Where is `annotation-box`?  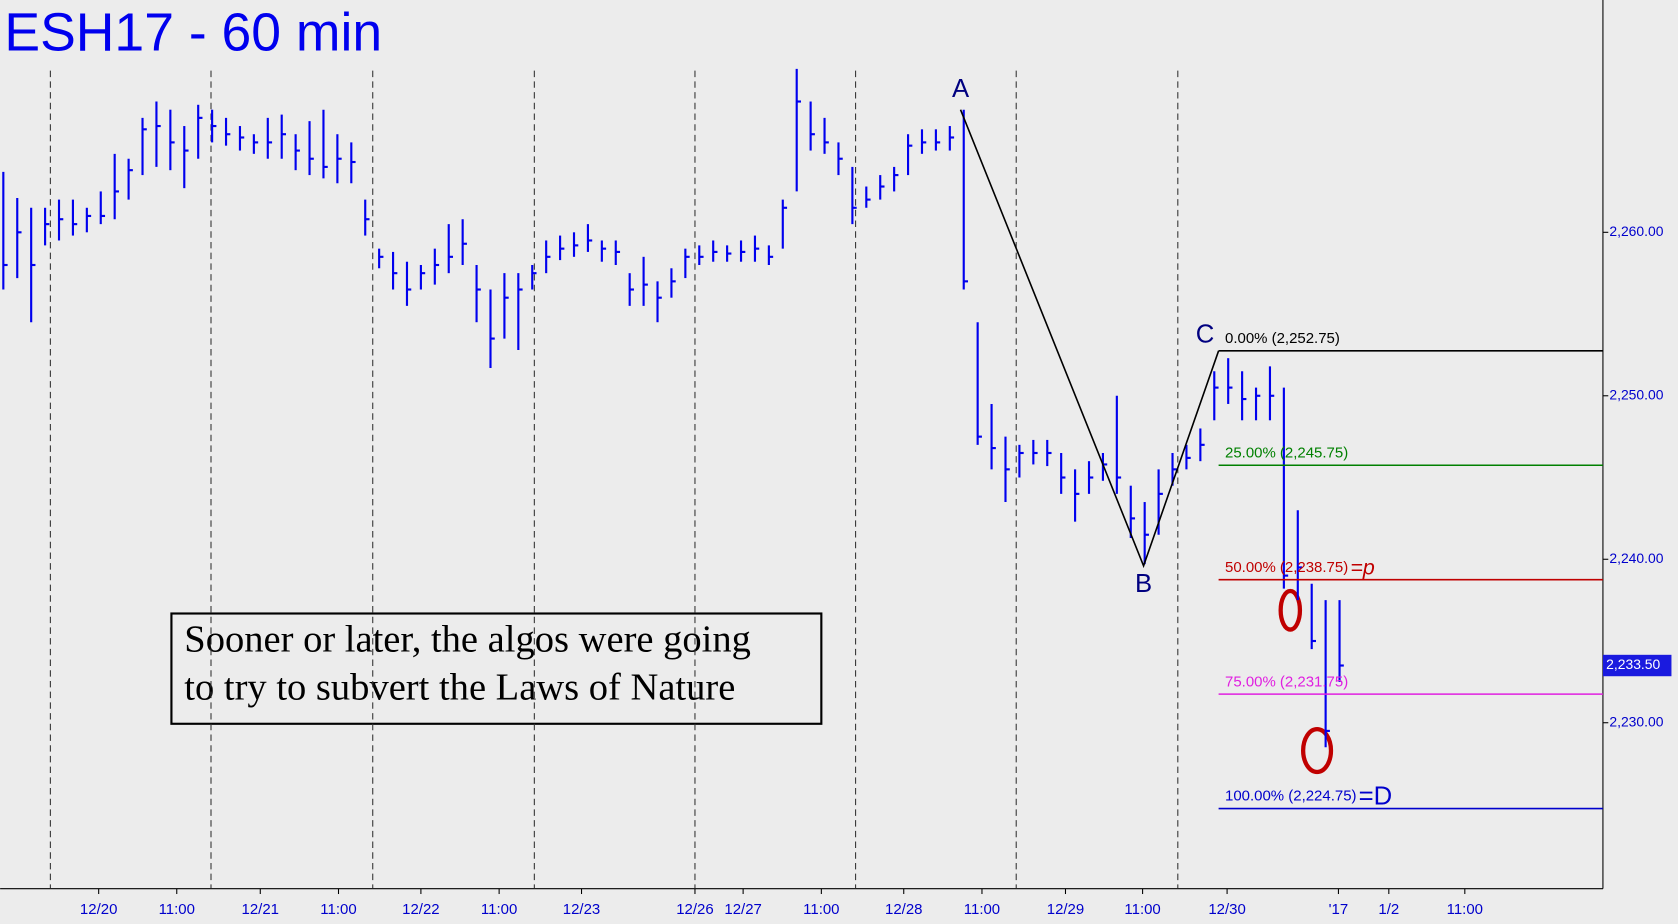 annotation-box is located at coordinates (496, 668).